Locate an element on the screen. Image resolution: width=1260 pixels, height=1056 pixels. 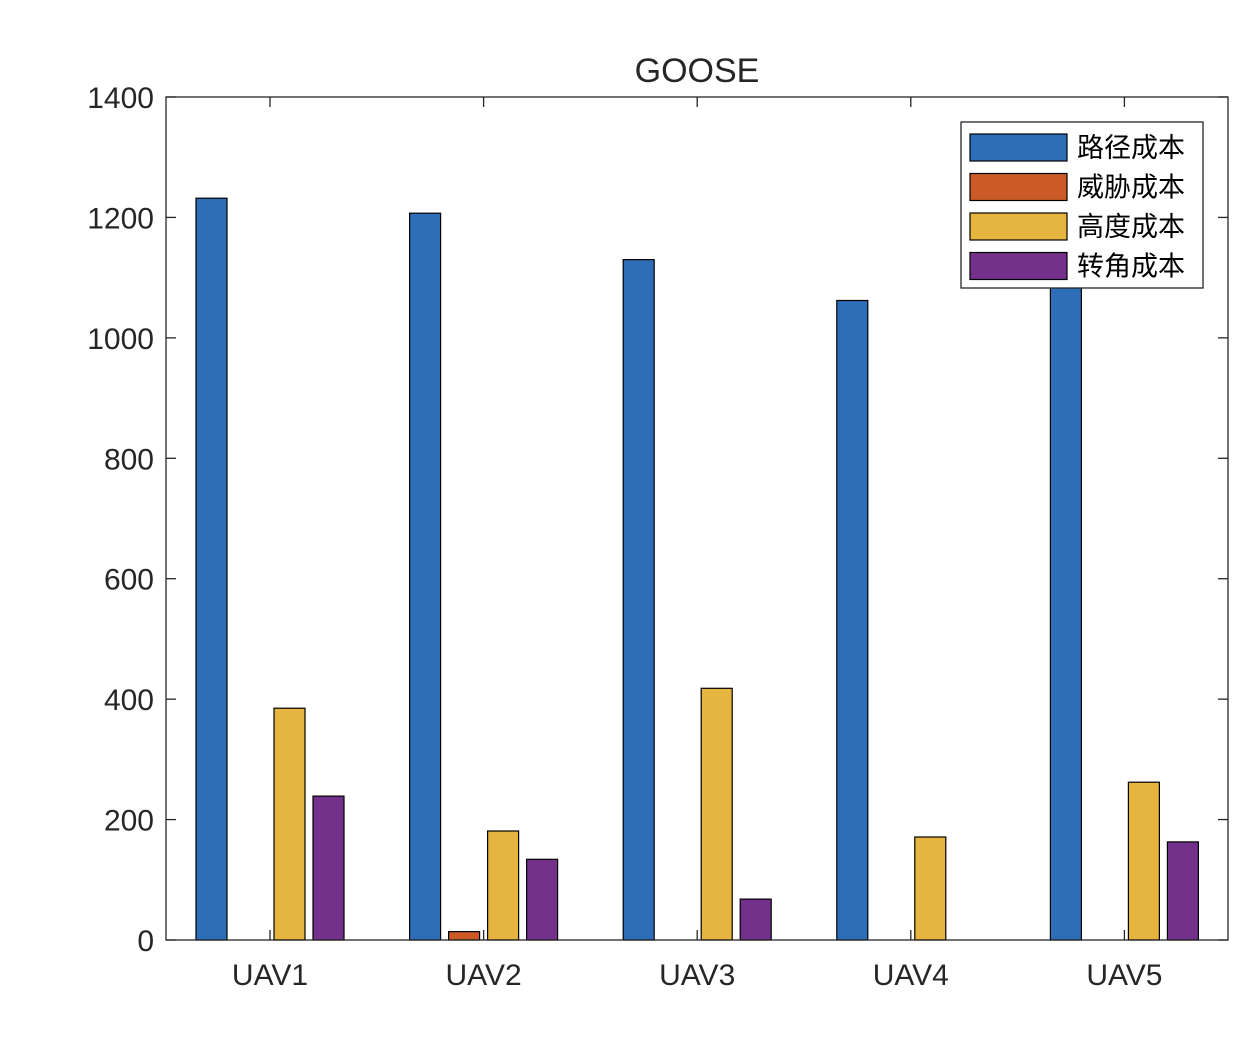
x-tick-label-uav5: UAV5 is located at coordinates (1124, 975).